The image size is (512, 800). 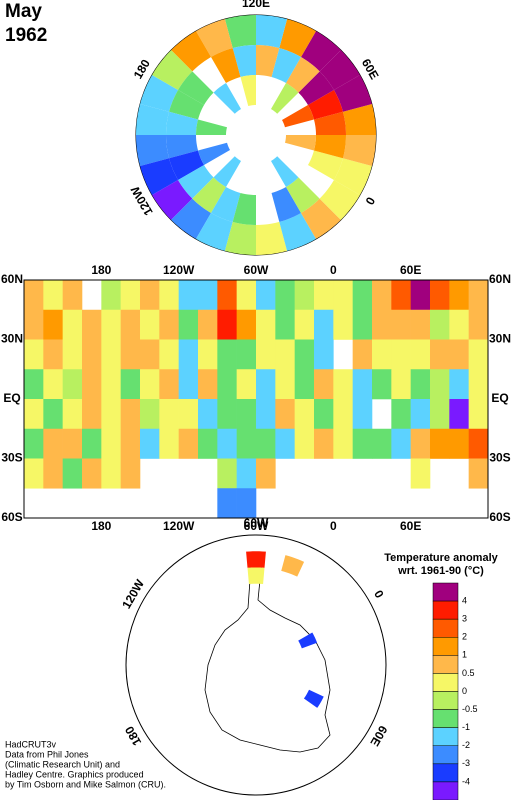 I want to click on legend-tick-label: -4, so click(x=466, y=781).